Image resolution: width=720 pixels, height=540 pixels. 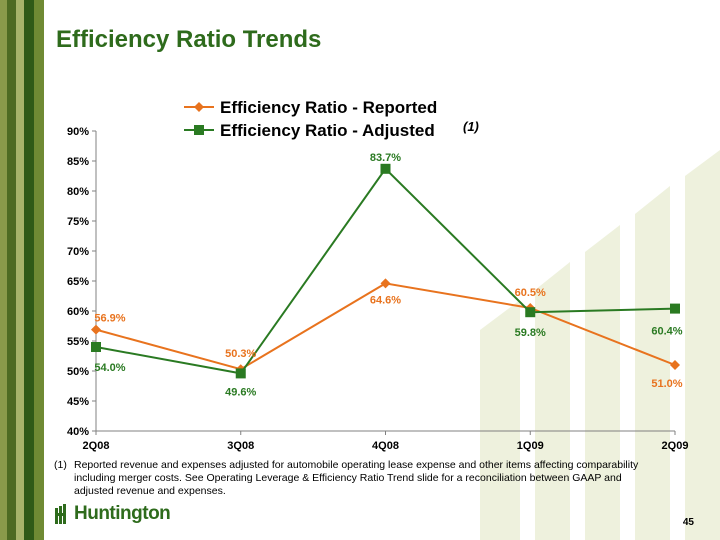 I want to click on x-tick-label: 3Q08, so click(x=240, y=446).